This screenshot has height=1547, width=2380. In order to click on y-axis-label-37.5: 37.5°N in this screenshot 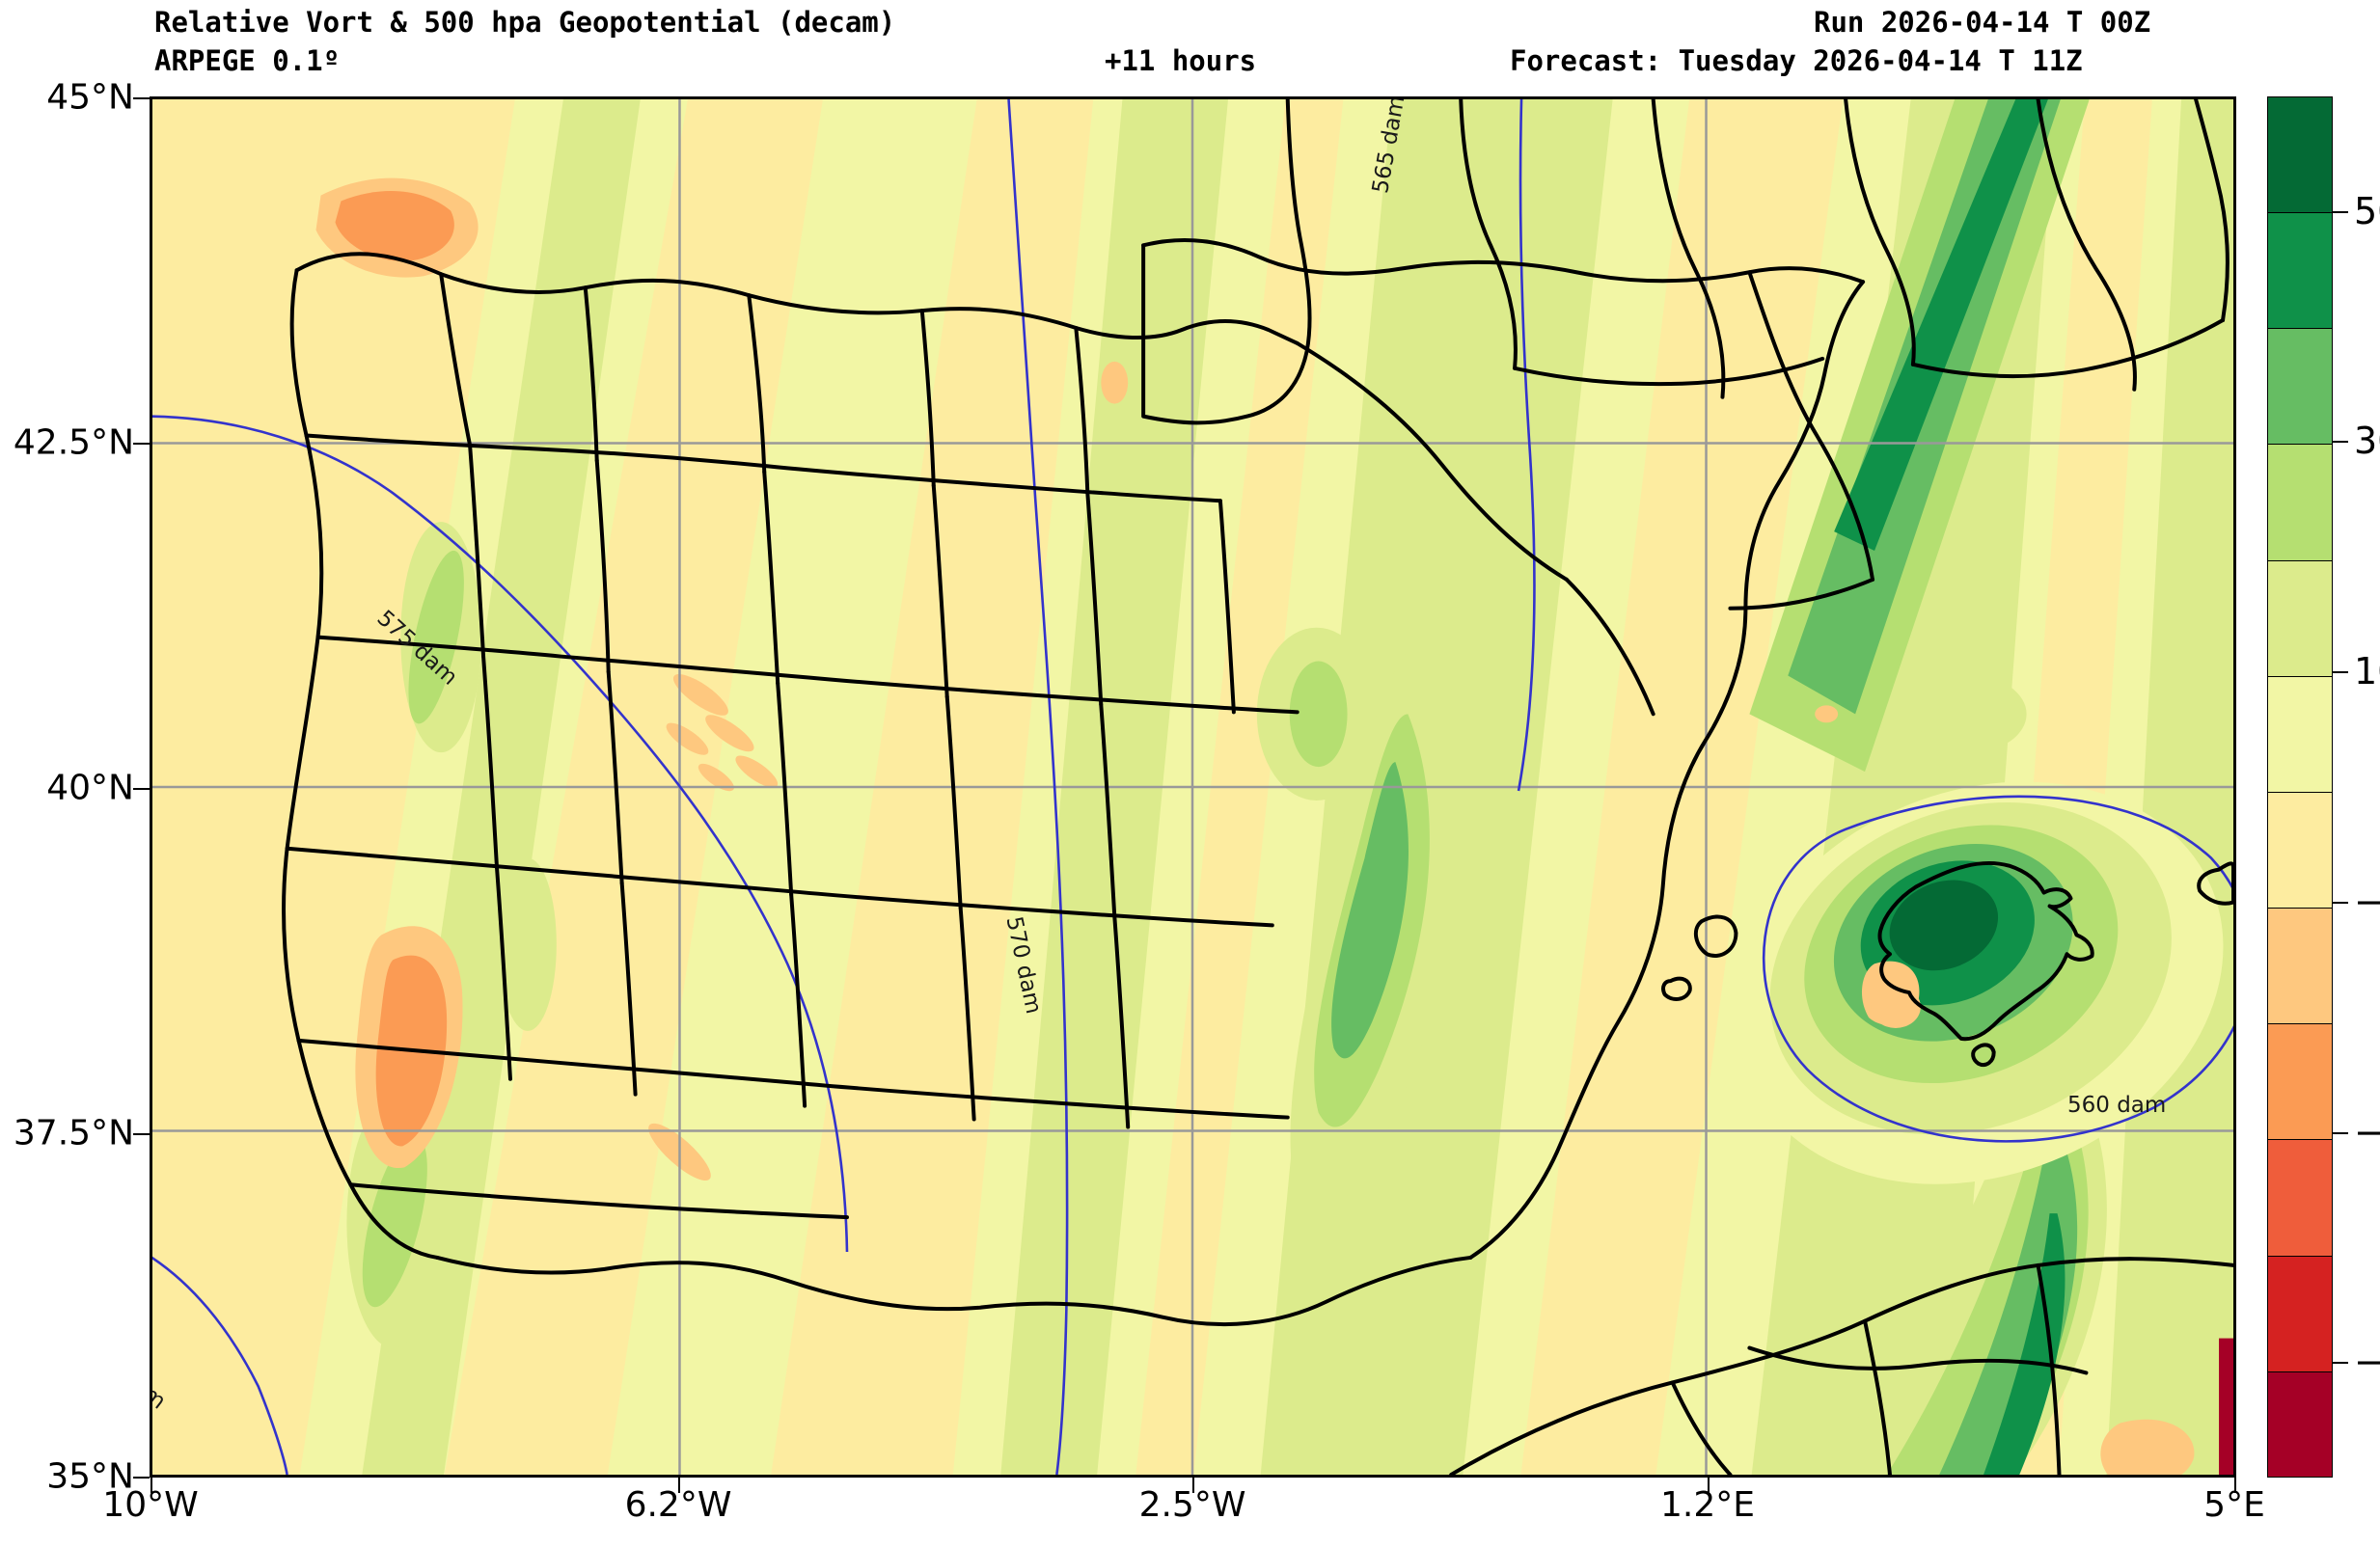, I will do `click(73, 1133)`.